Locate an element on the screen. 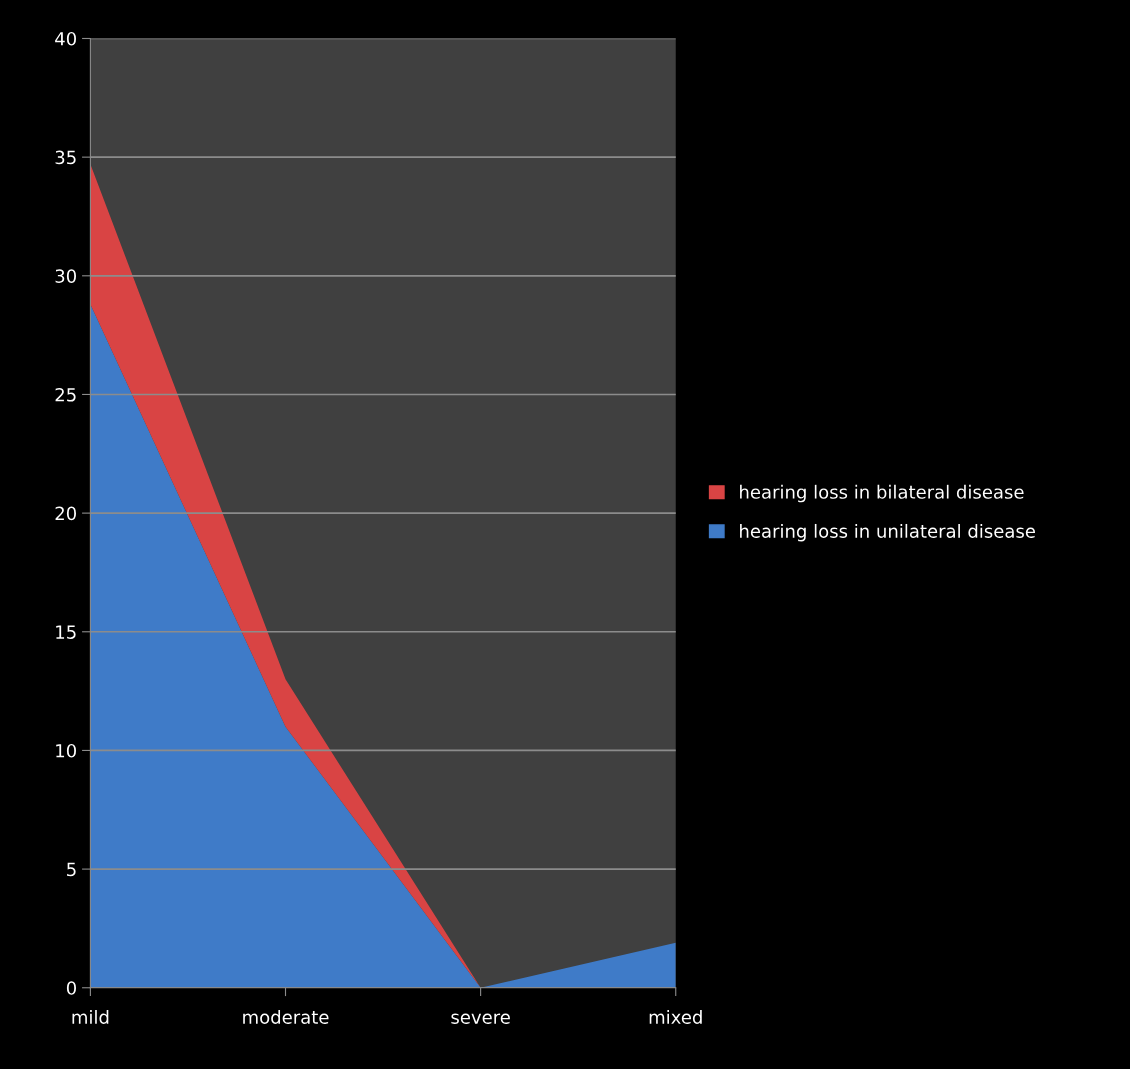 The width and height of the screenshot is (1130, 1069). x-tick-label: mixed is located at coordinates (675, 1016).